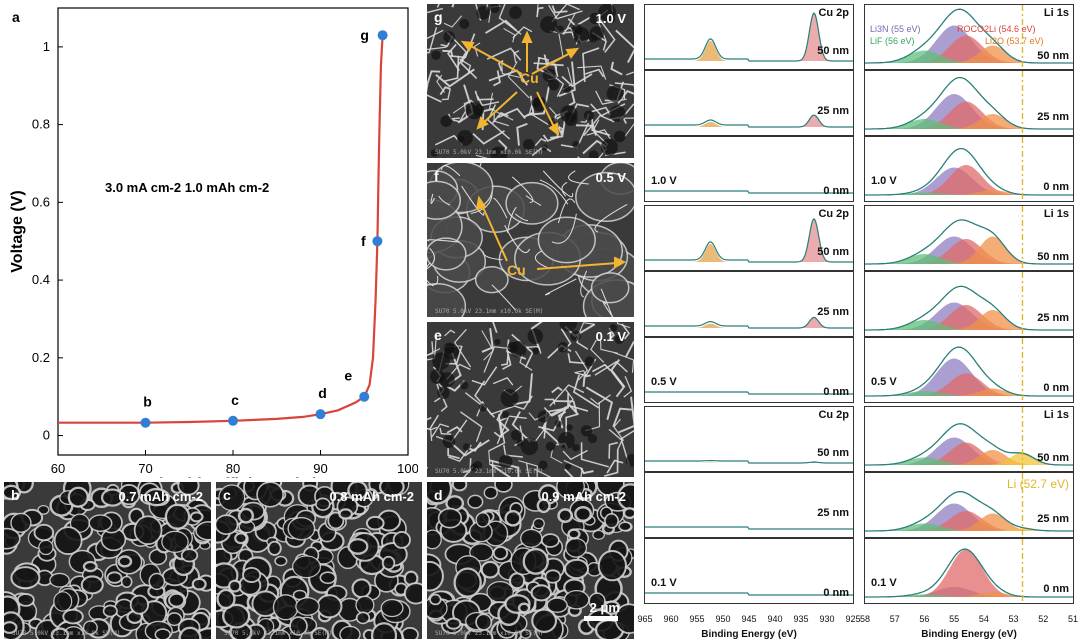 The width and height of the screenshot is (1080, 643). What do you see at coordinates (645, 619) in the screenshot?
I see `x-tick-label: 965` at bounding box center [645, 619].